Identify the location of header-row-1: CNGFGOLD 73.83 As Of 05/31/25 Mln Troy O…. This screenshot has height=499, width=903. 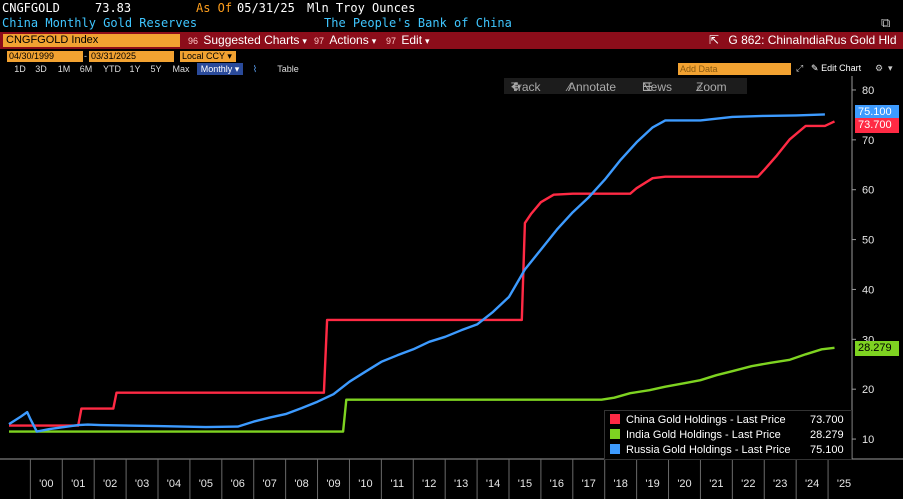
(451, 8).